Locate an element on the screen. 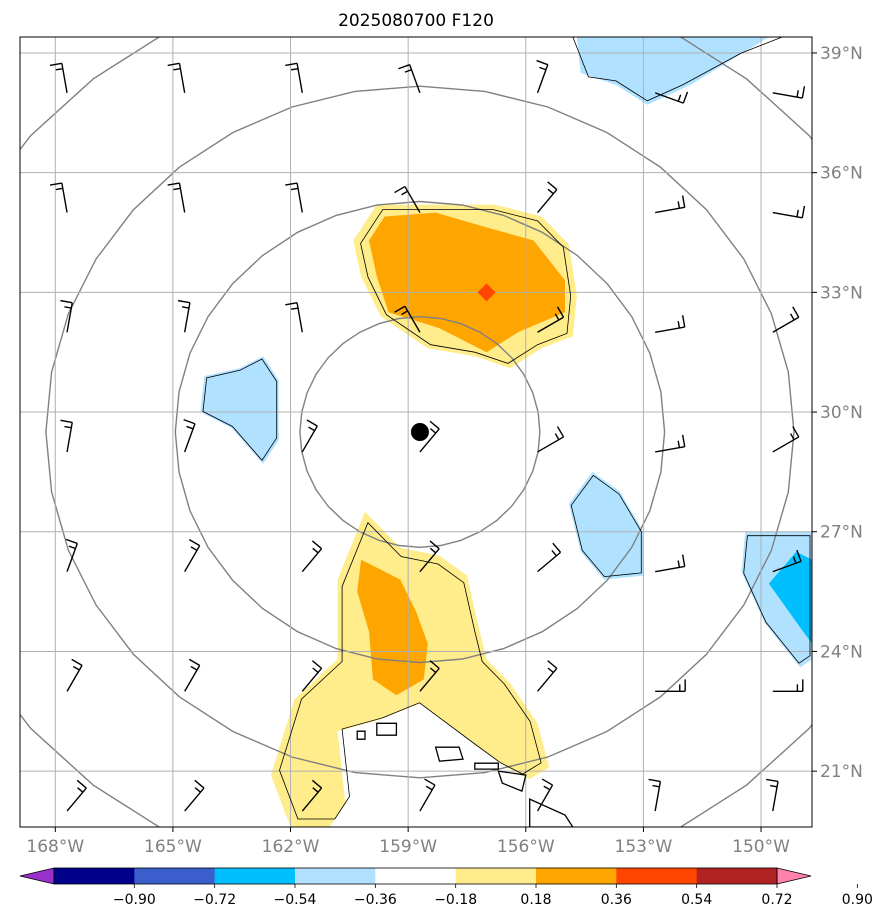  center-marker is located at coordinates (419, 432).